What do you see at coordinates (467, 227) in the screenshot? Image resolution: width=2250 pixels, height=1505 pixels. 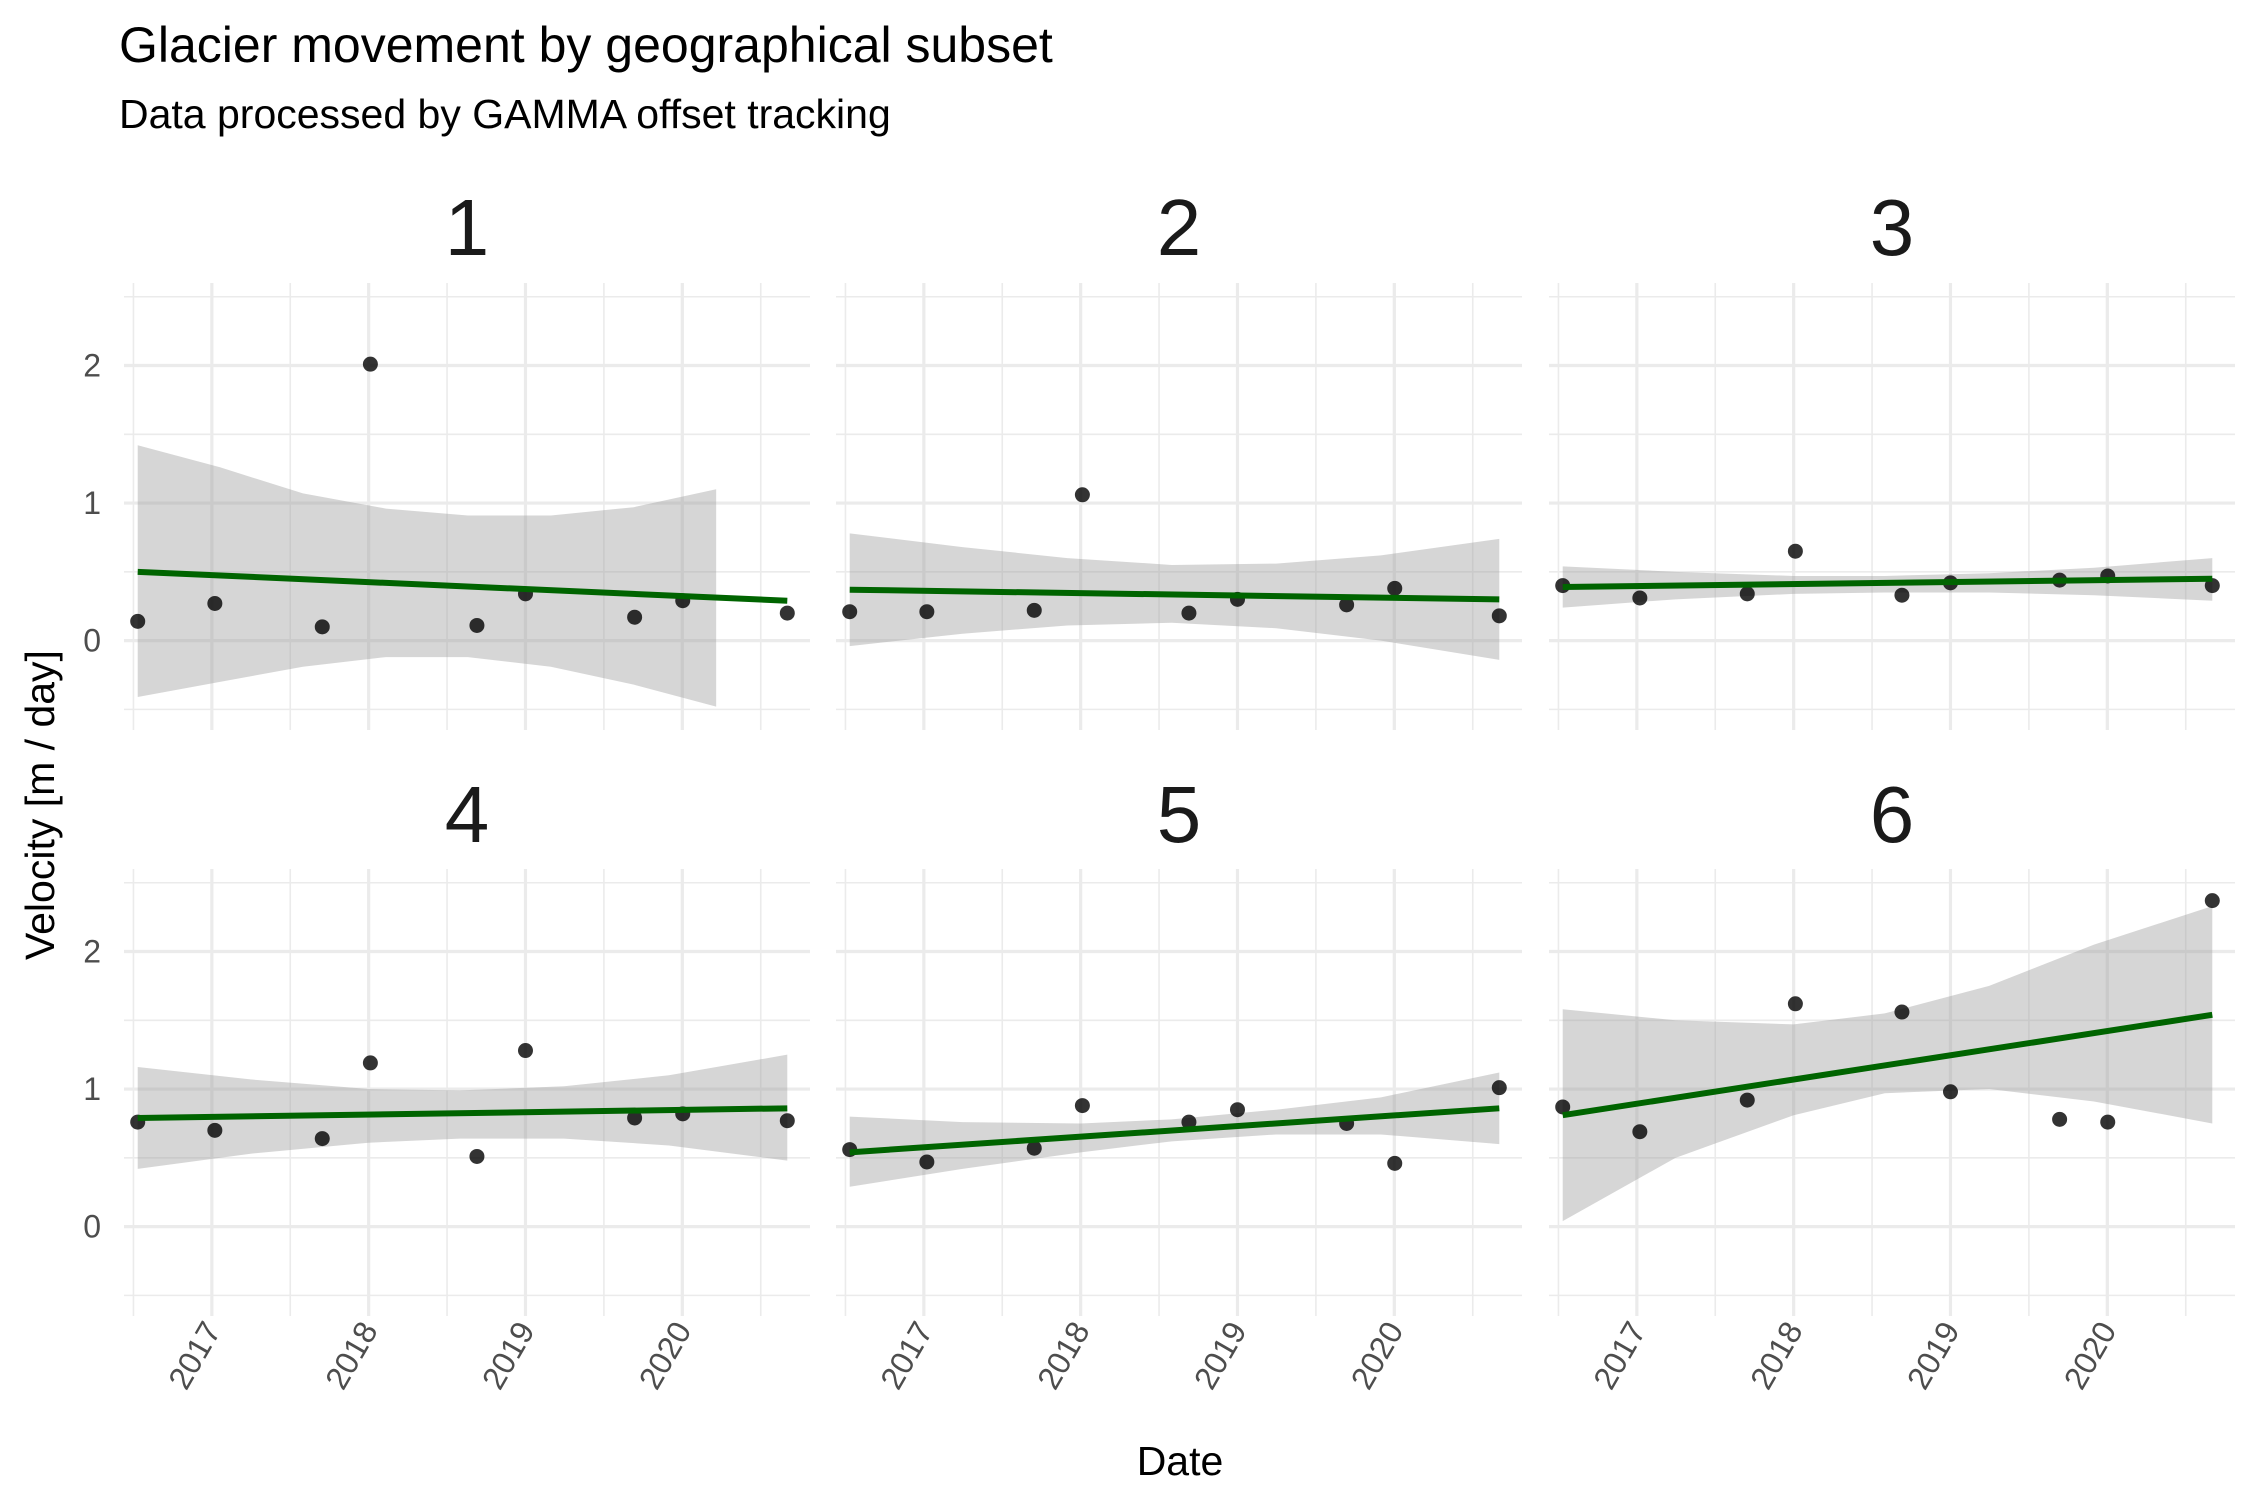 I see `panel-label: 1` at bounding box center [467, 227].